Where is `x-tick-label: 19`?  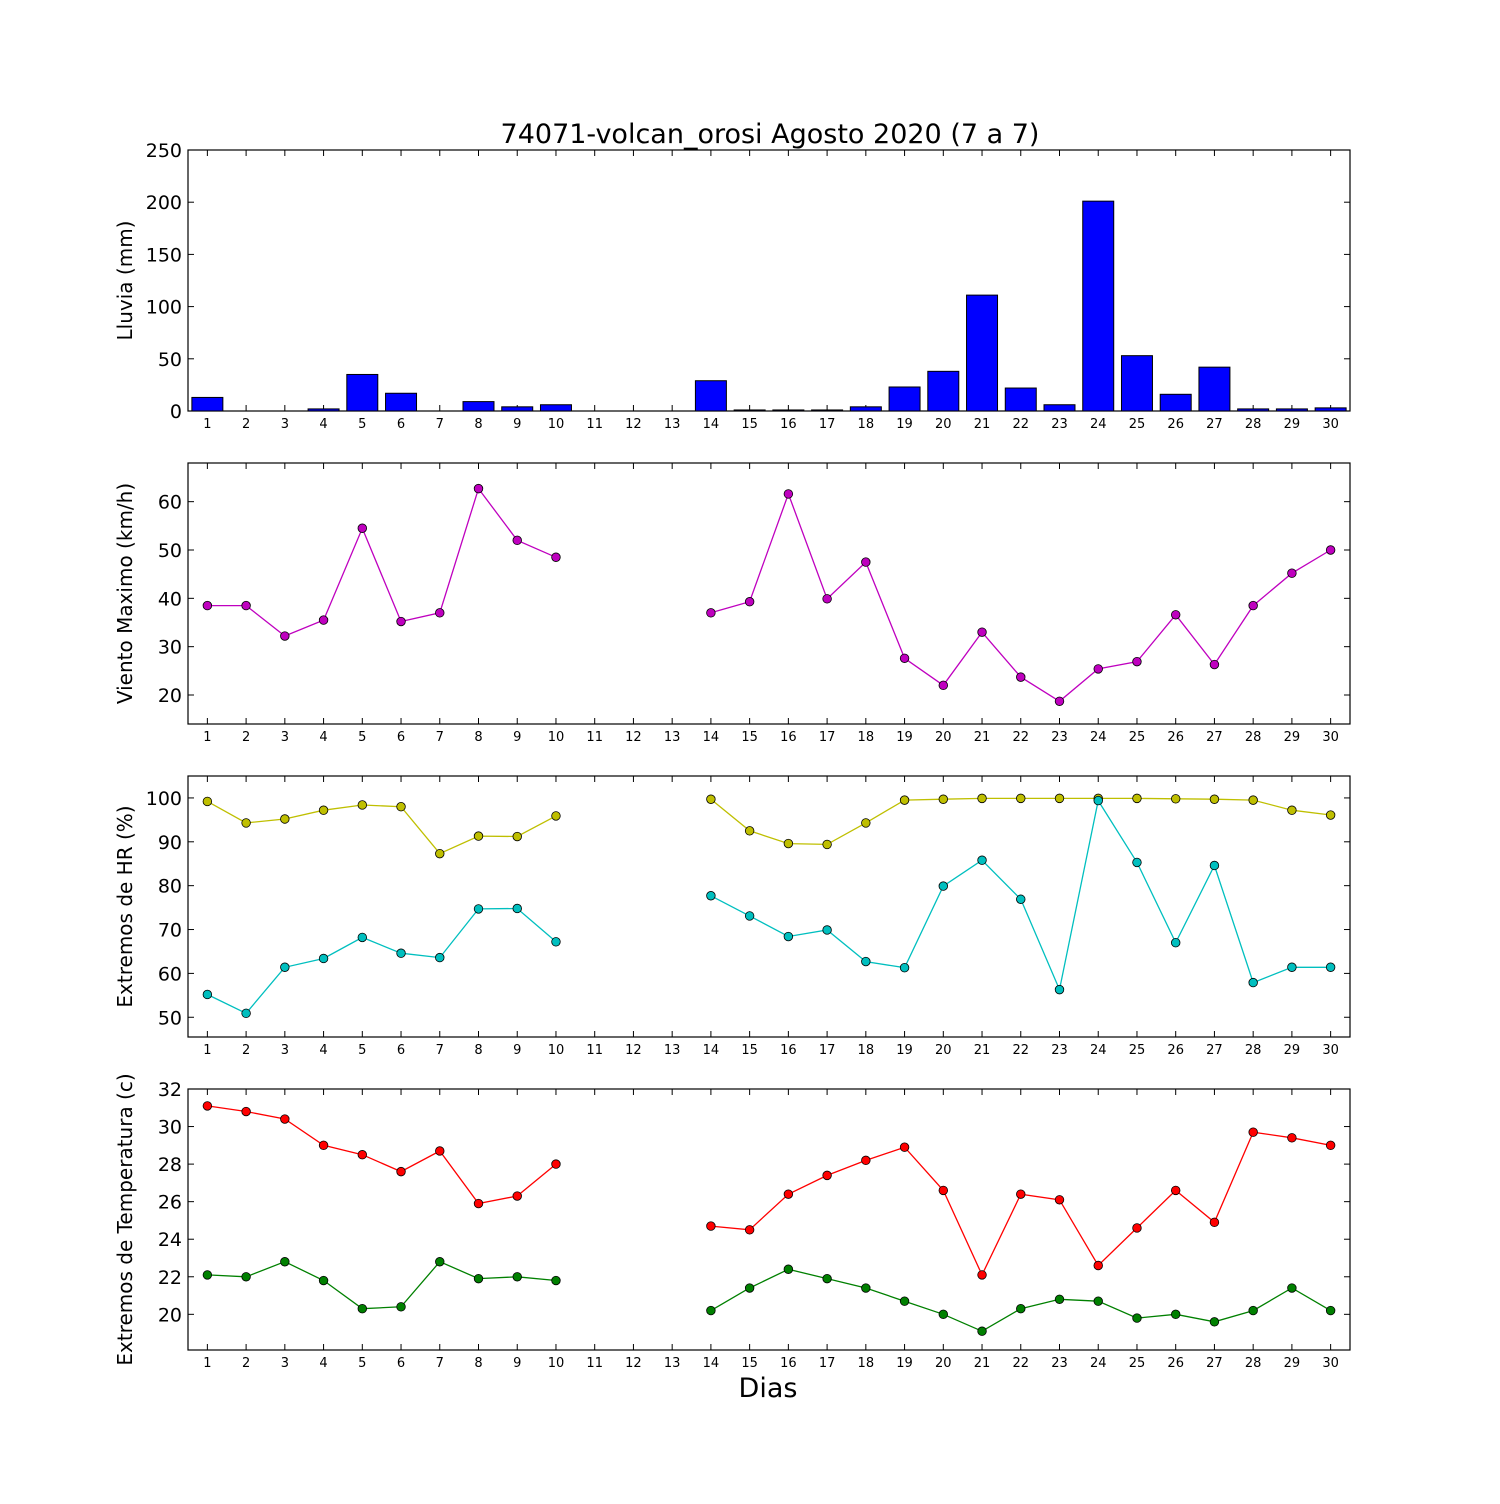 x-tick-label: 19 is located at coordinates (904, 1363).